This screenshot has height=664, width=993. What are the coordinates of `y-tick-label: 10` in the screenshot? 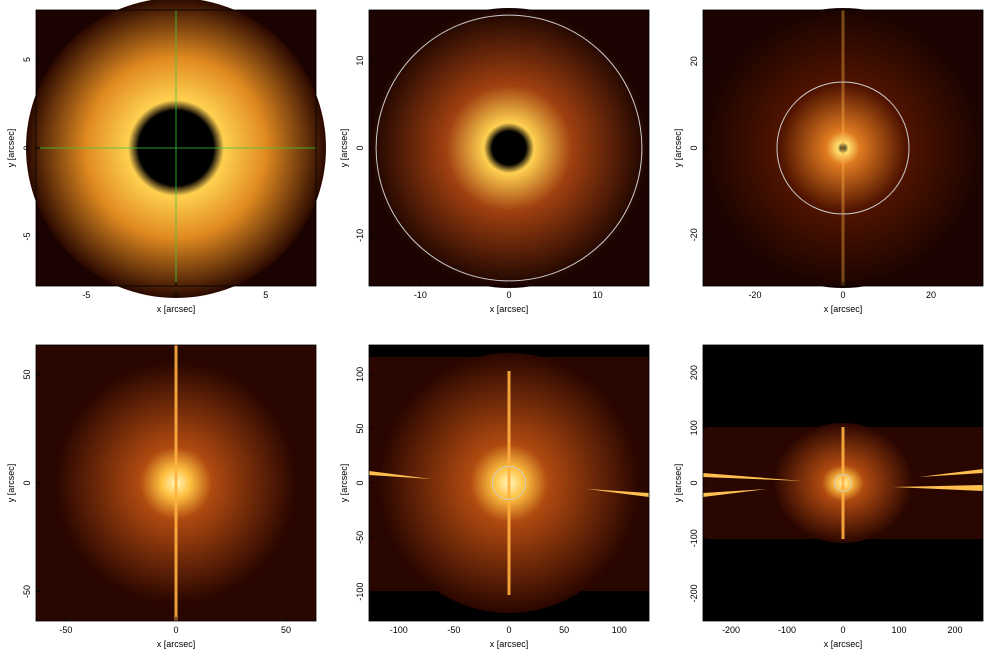 It's located at (360, 61).